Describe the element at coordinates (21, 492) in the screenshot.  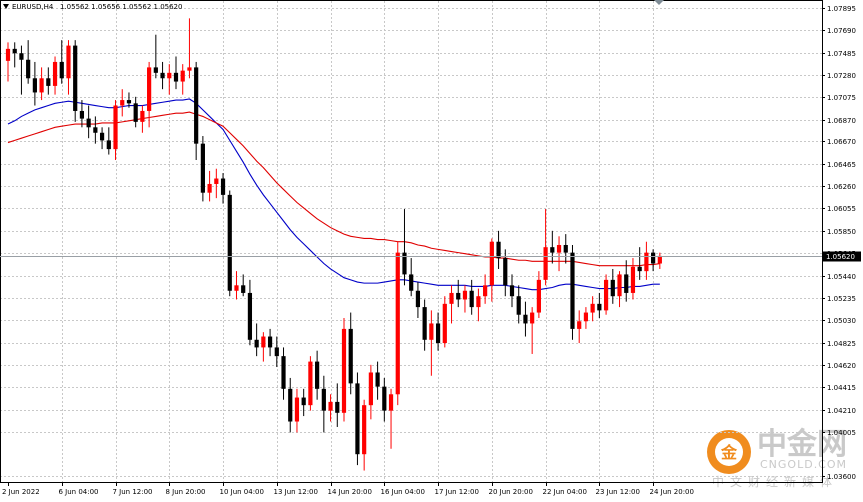
I see `x-tick-label: 2 Jun 2022` at that location.